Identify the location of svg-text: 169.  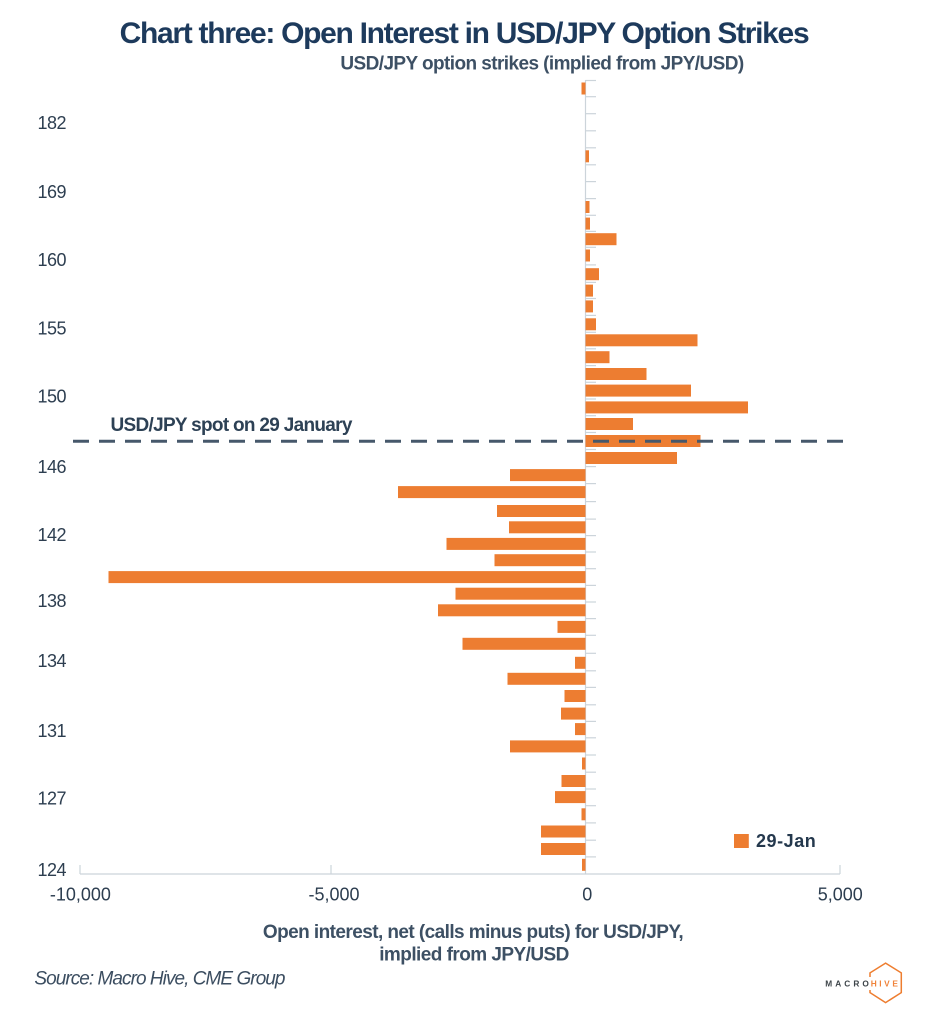
(51, 192).